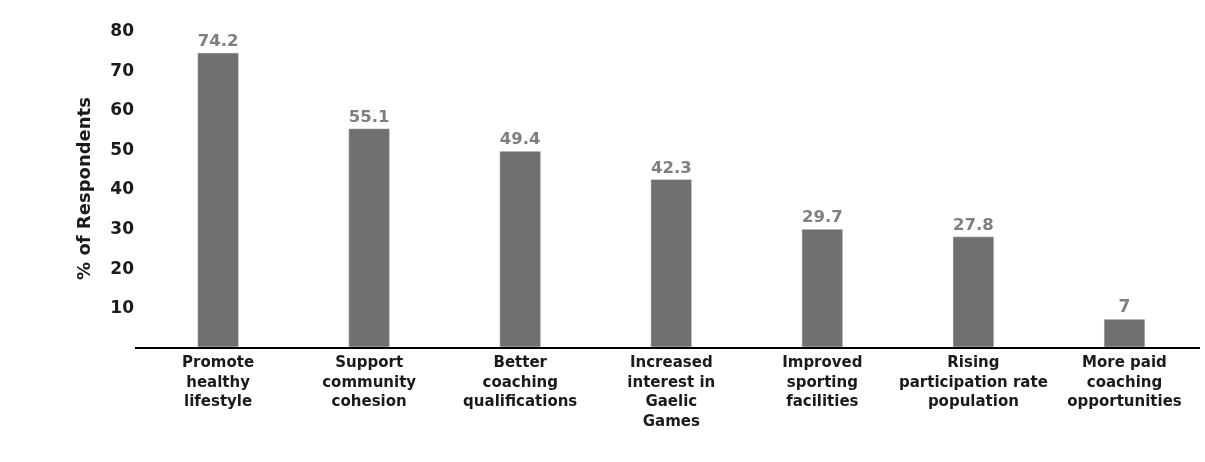 The image size is (1205, 462). What do you see at coordinates (83, 188) in the screenshot?
I see `y-axis-title: % of Respondents` at bounding box center [83, 188].